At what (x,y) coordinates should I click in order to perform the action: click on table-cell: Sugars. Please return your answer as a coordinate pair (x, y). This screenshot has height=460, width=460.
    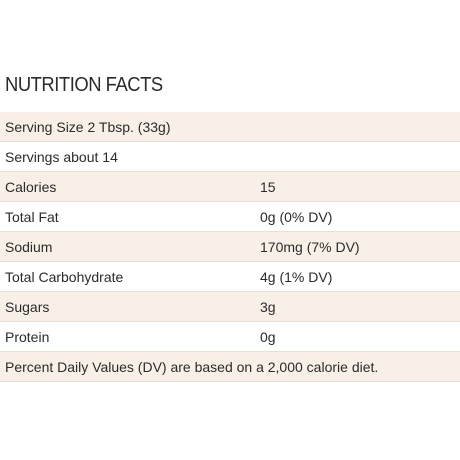
    Looking at the image, I should click on (130, 306).